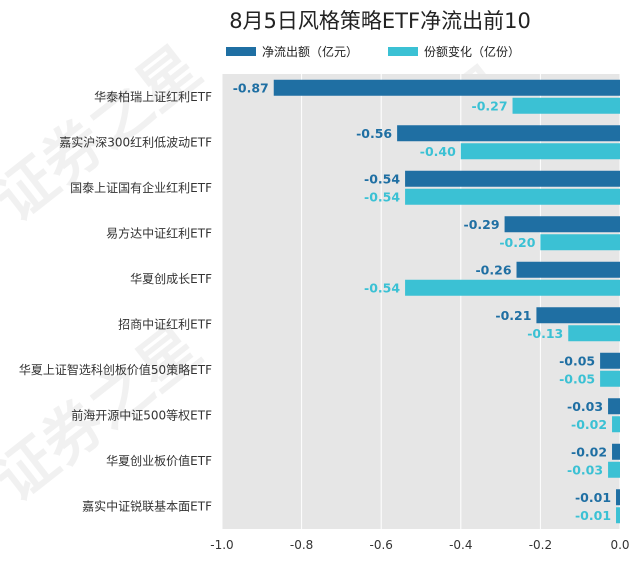 The height and width of the screenshot is (563, 640). What do you see at coordinates (593, 515) in the screenshot?
I see `value-label-share-change: -0.01` at bounding box center [593, 515].